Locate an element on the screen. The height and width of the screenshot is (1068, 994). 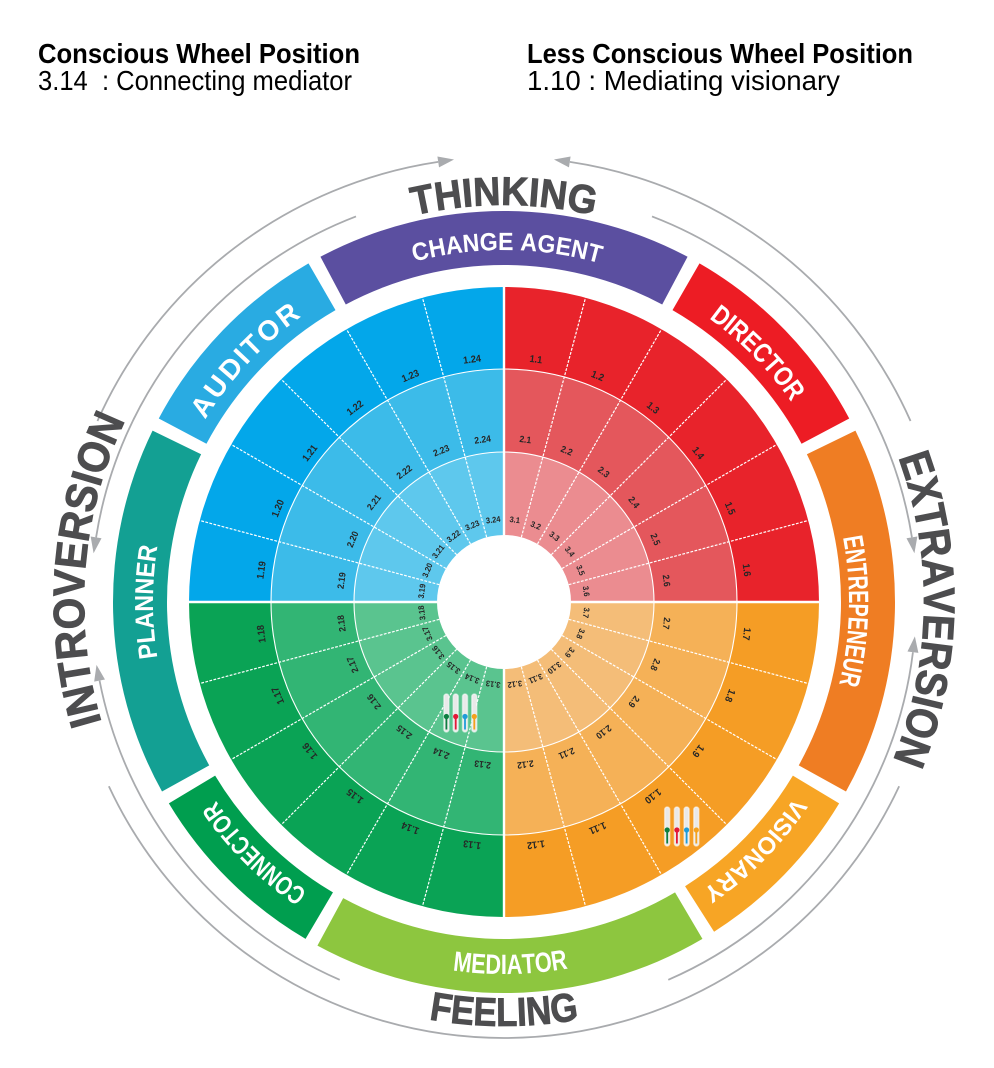
svg-text: 1.10 : Mediating visionary is located at coordinates (683, 80).